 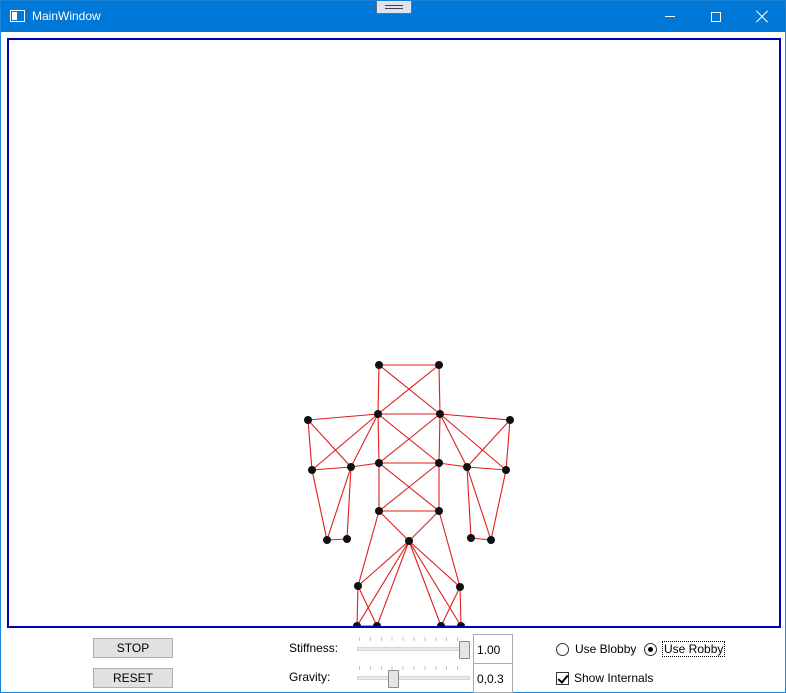 I want to click on show-internals-label: Show Internals, so click(x=614, y=678).